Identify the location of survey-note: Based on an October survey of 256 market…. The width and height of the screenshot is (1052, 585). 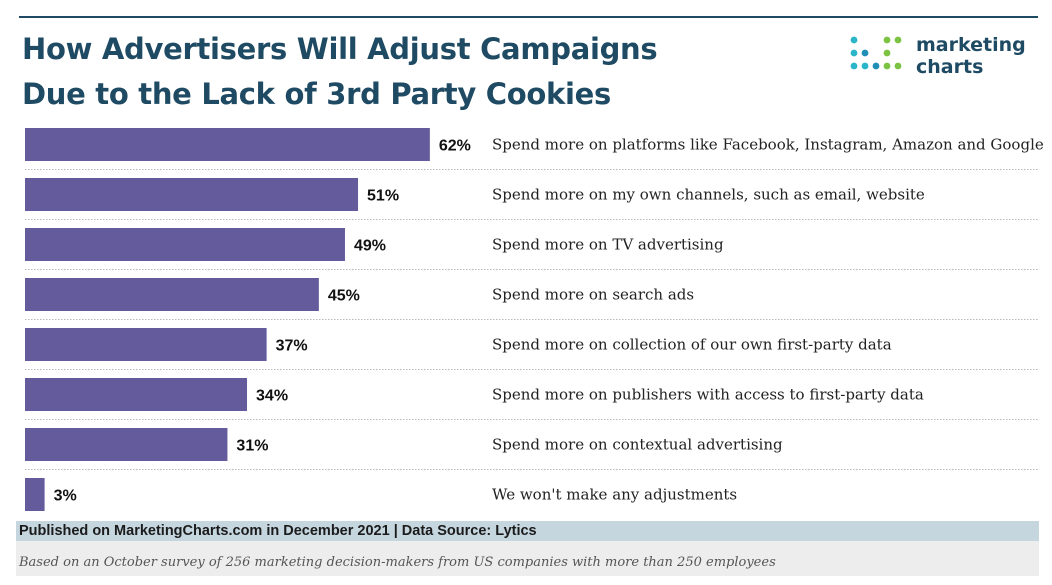
(527, 558).